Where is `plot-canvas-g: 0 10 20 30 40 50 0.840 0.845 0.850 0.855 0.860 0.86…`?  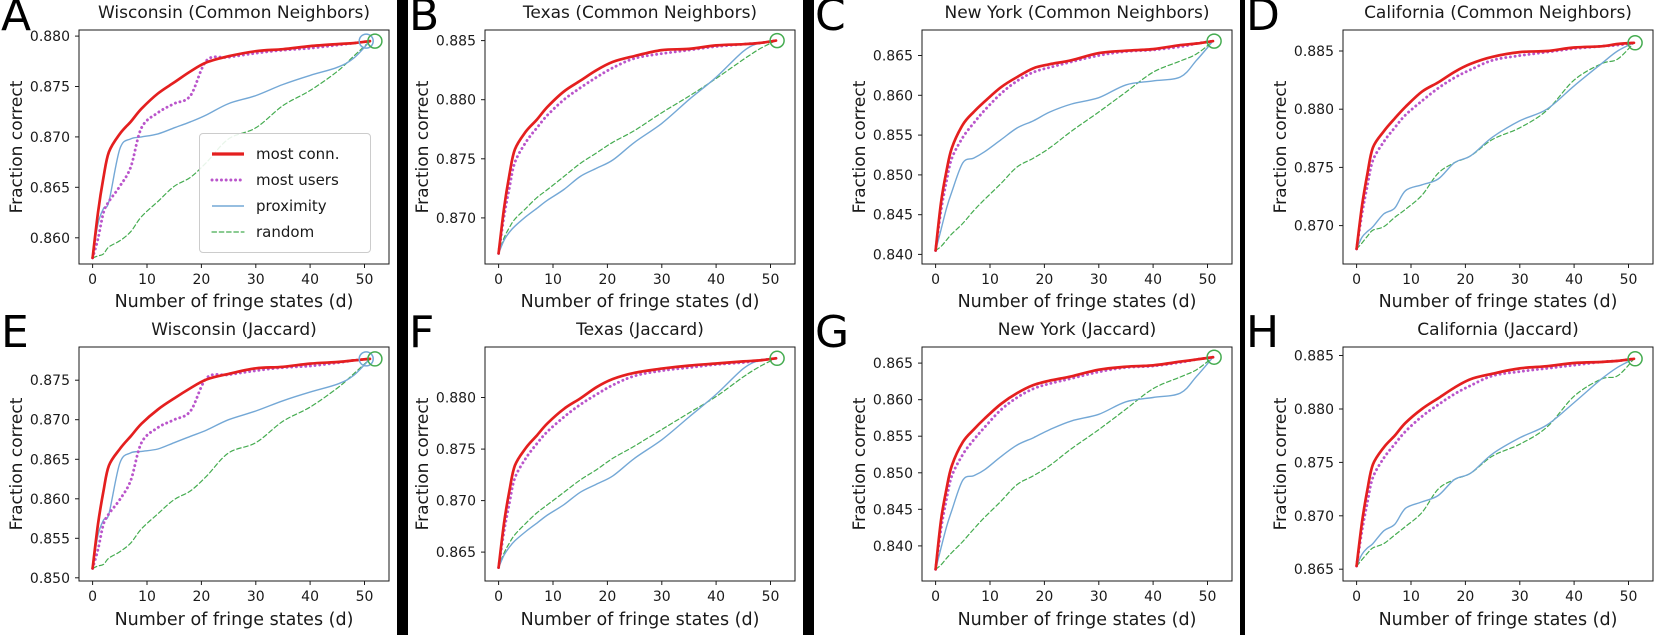
plot-canvas-g: 0 10 20 30 40 50 0.840 0.845 0.850 0.855 0.860 0.86… is located at coordinates (1053, 475).